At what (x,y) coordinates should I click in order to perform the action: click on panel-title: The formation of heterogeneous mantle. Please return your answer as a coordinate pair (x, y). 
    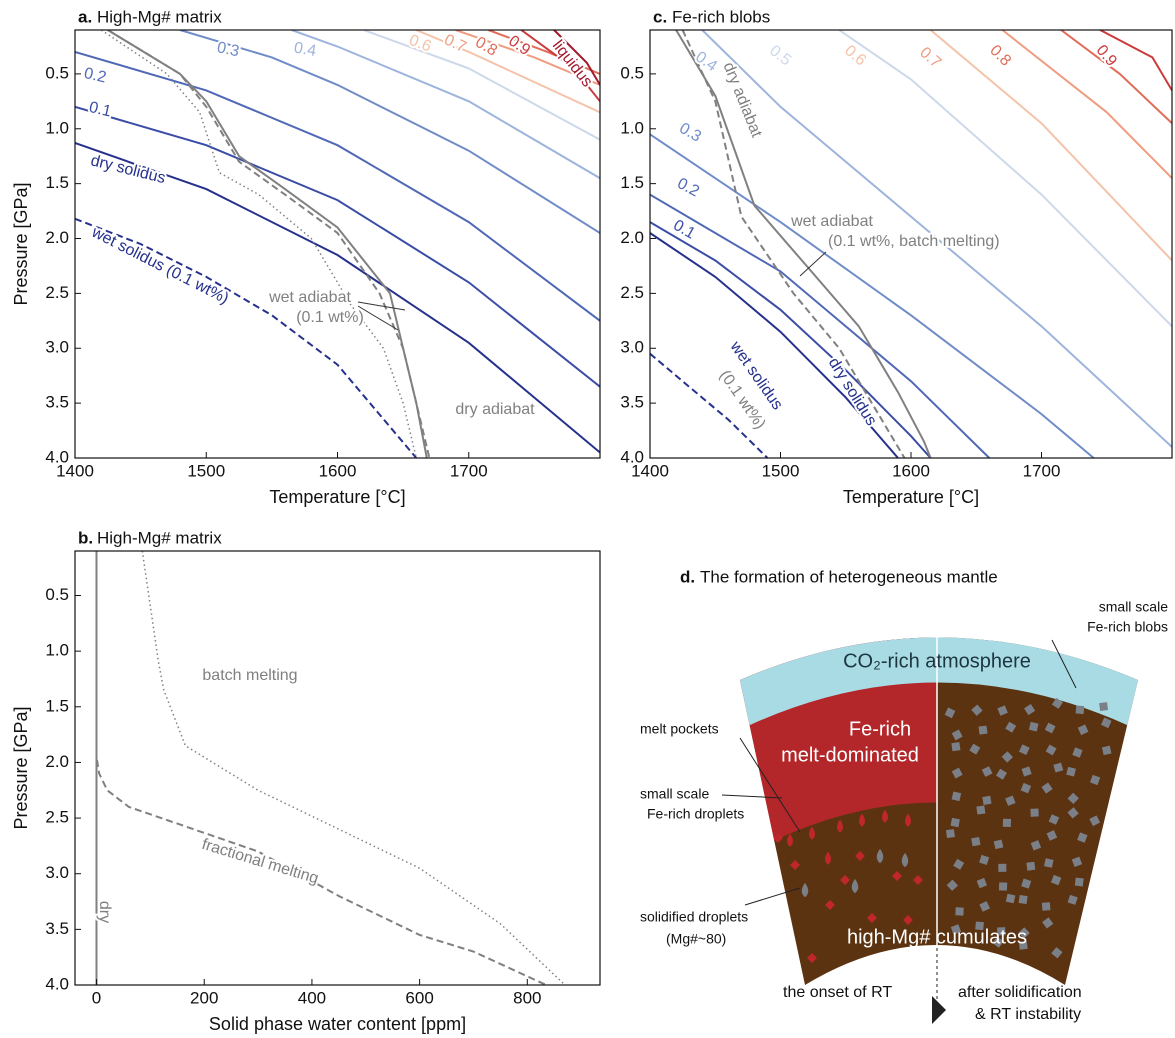
    Looking at the image, I should click on (849, 576).